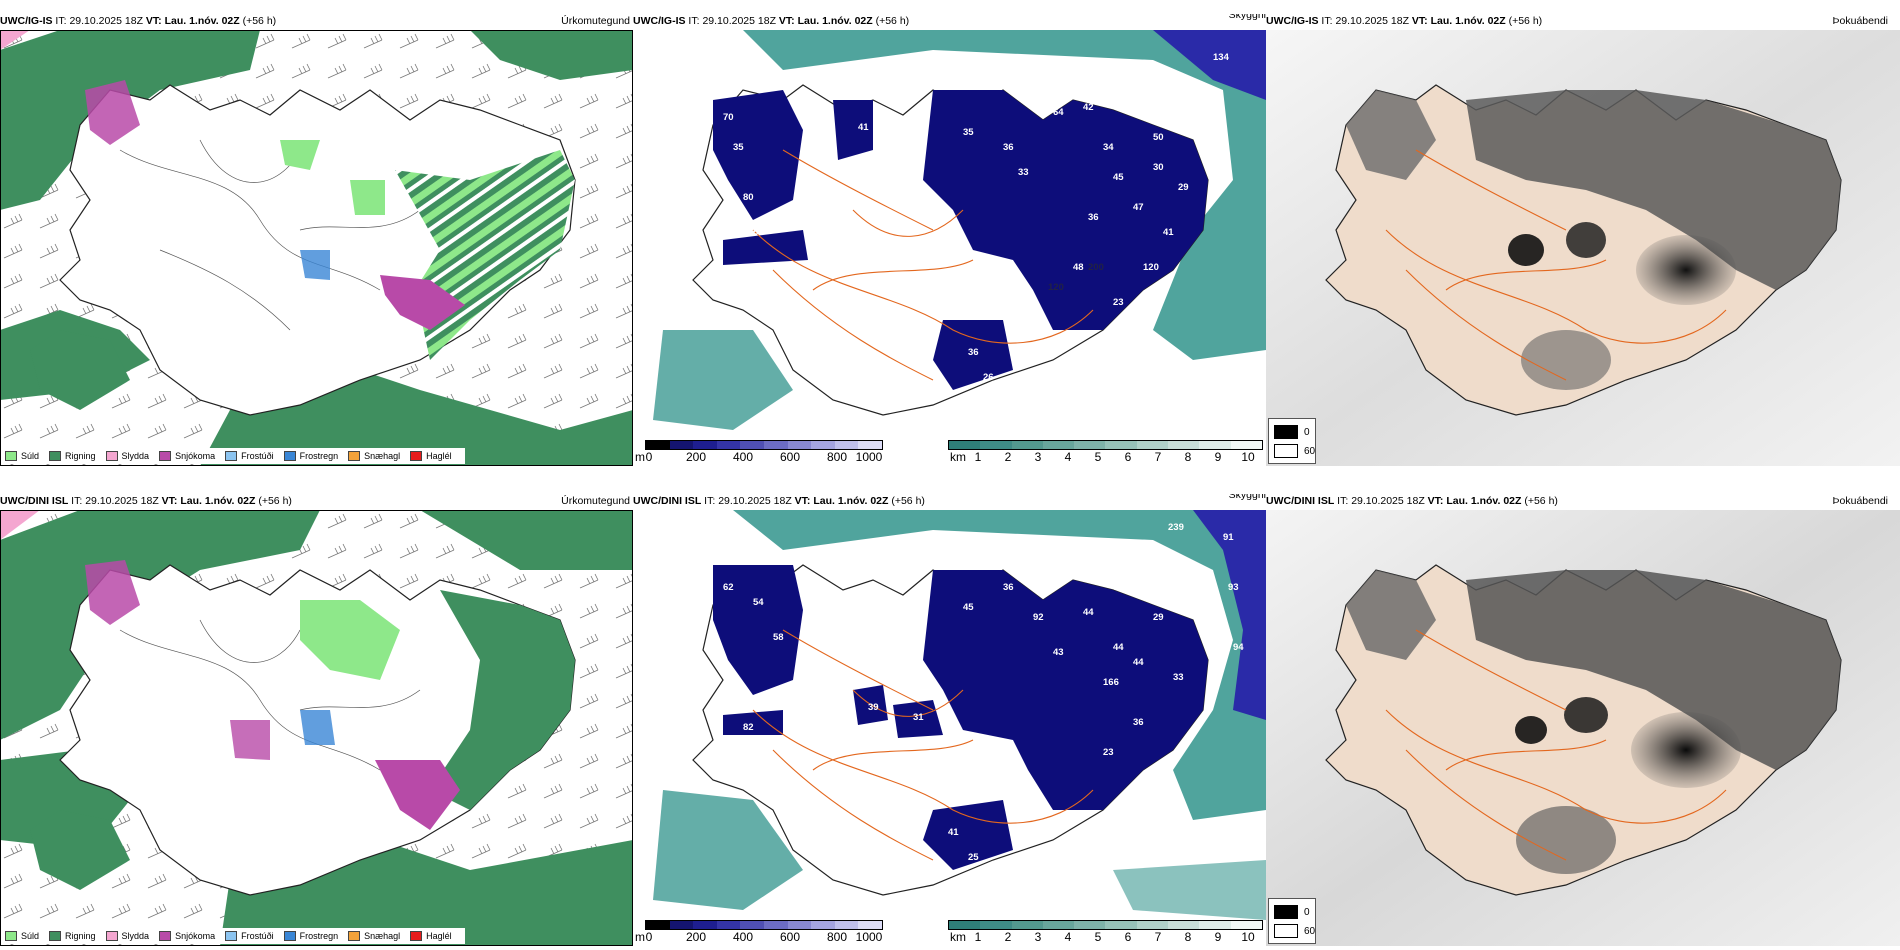 The height and width of the screenshot is (950, 1900). What do you see at coordinates (270, 695) in the screenshot?
I see `contours` at bounding box center [270, 695].